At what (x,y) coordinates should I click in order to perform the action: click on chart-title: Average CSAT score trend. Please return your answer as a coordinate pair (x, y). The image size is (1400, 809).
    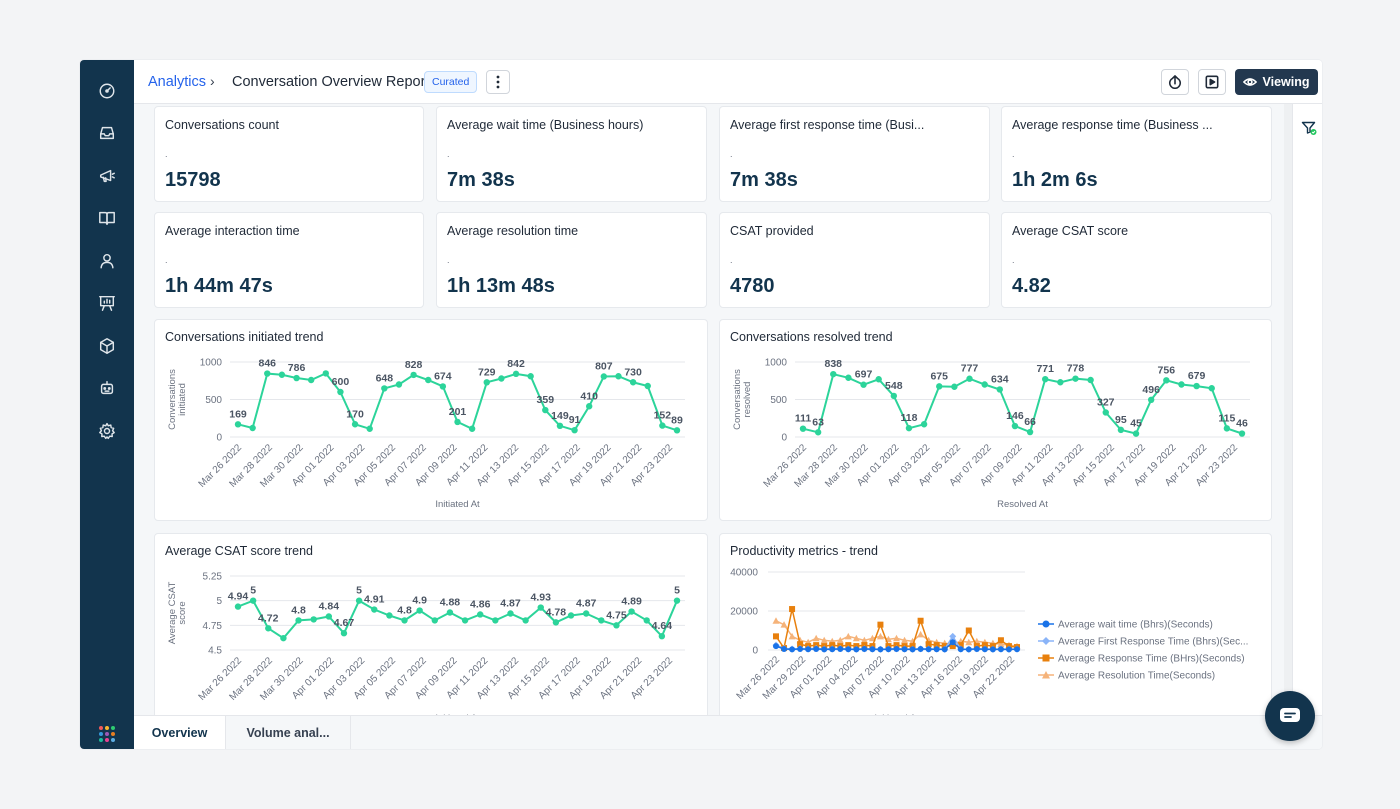
    Looking at the image, I should click on (239, 551).